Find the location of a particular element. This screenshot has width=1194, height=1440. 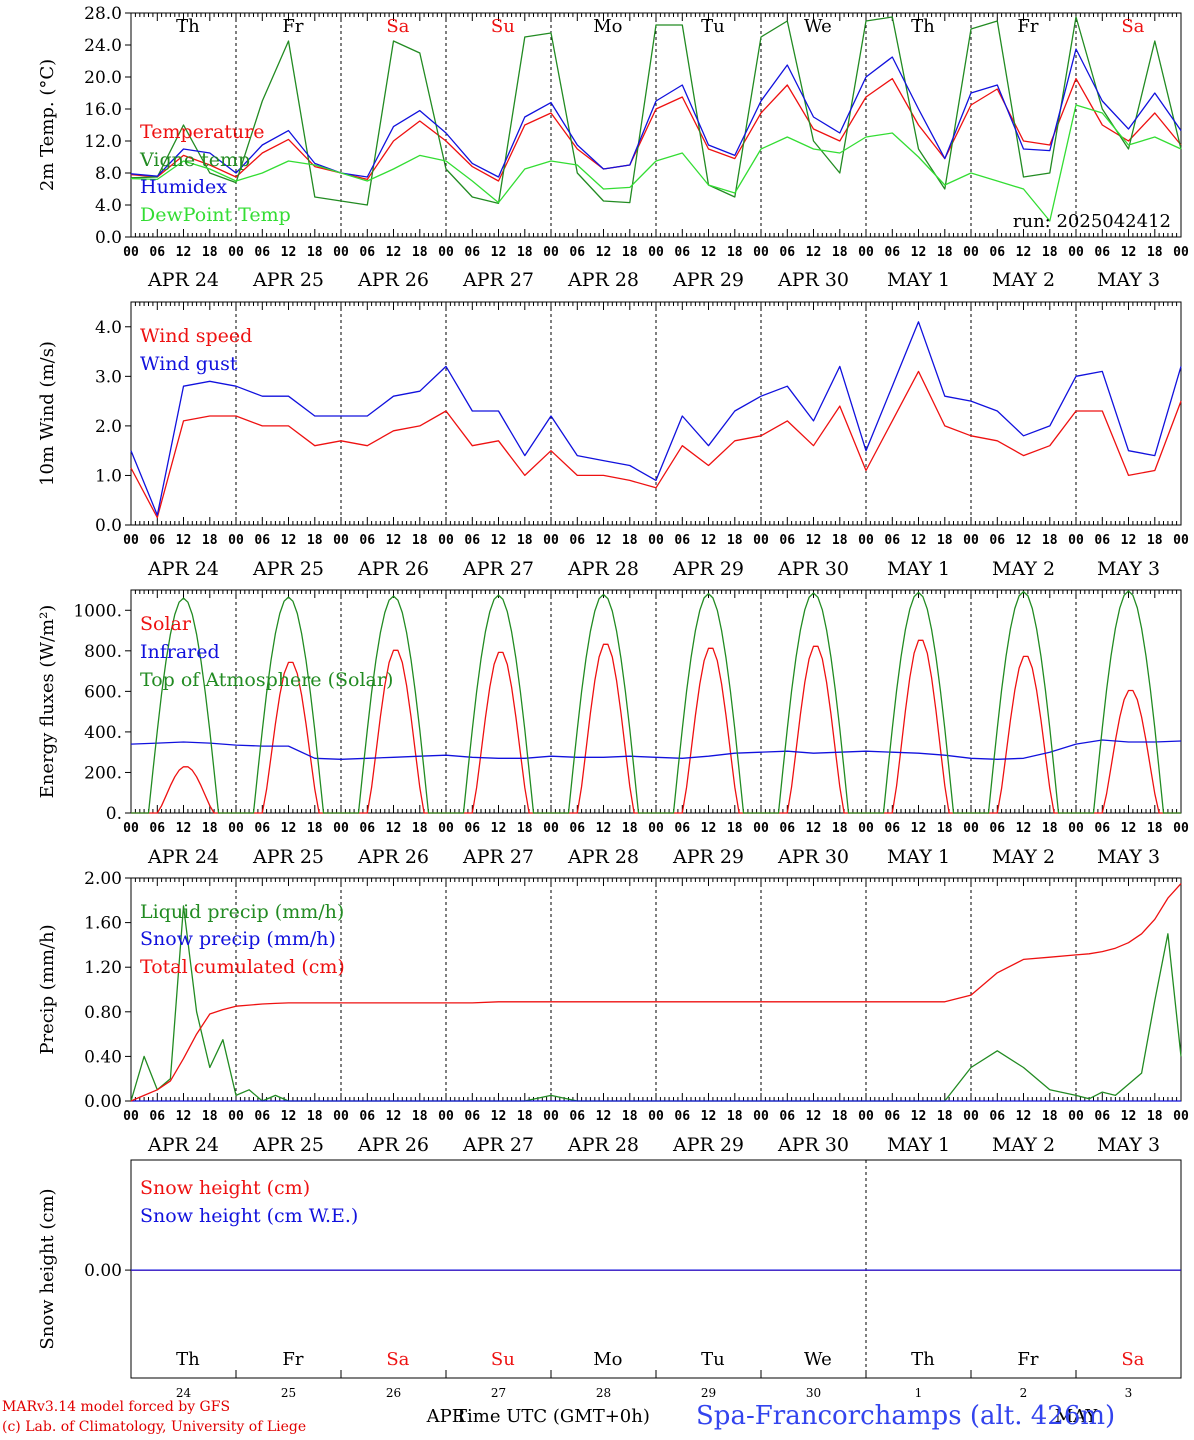

date-label: APR 24 is located at coordinates (183, 280).